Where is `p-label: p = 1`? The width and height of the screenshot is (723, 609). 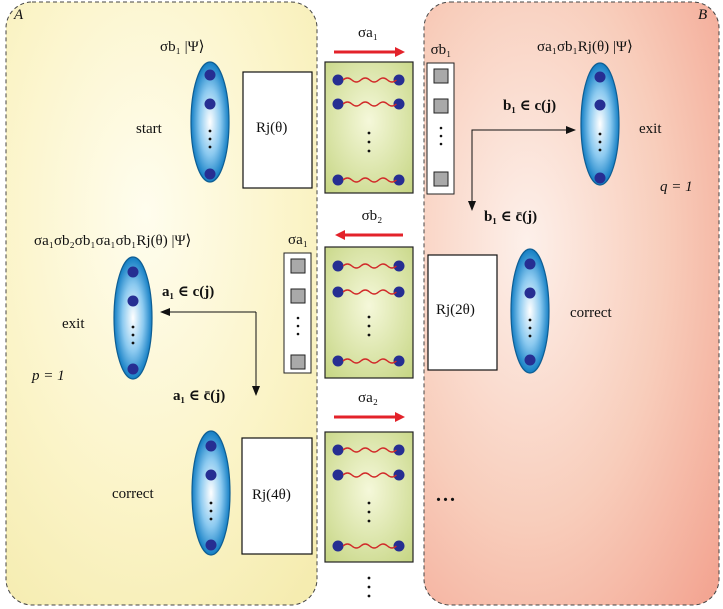 p-label: p = 1 is located at coordinates (48, 376).